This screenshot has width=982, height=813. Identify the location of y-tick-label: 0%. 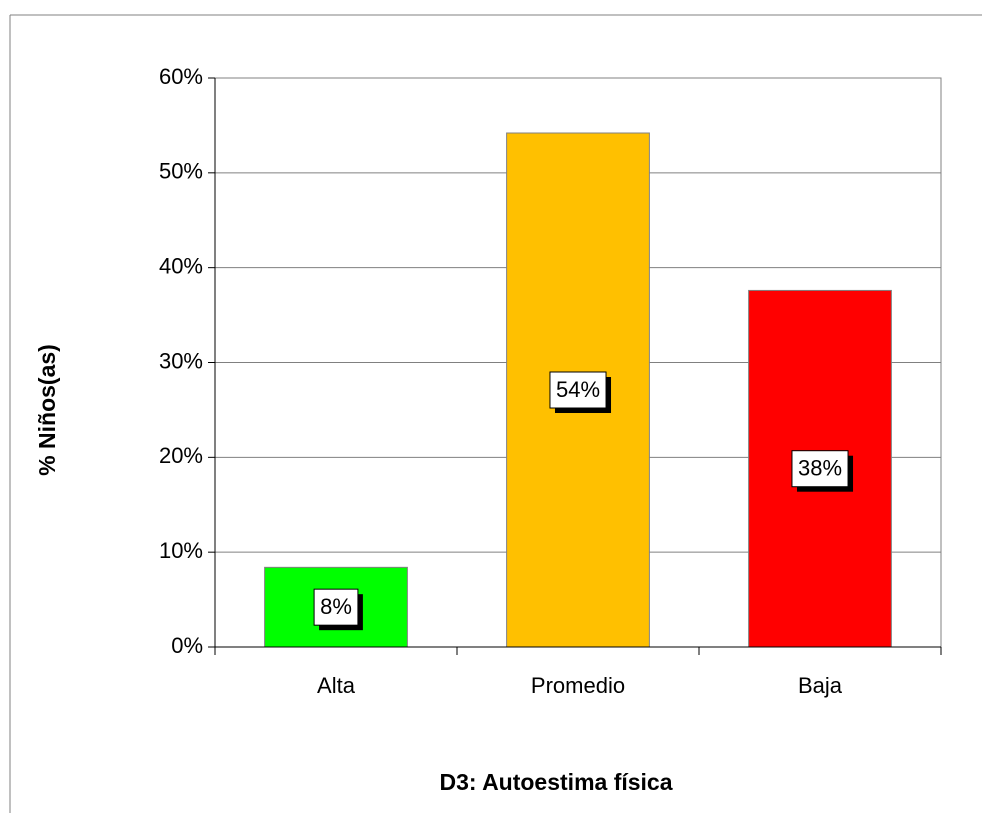
(187, 645).